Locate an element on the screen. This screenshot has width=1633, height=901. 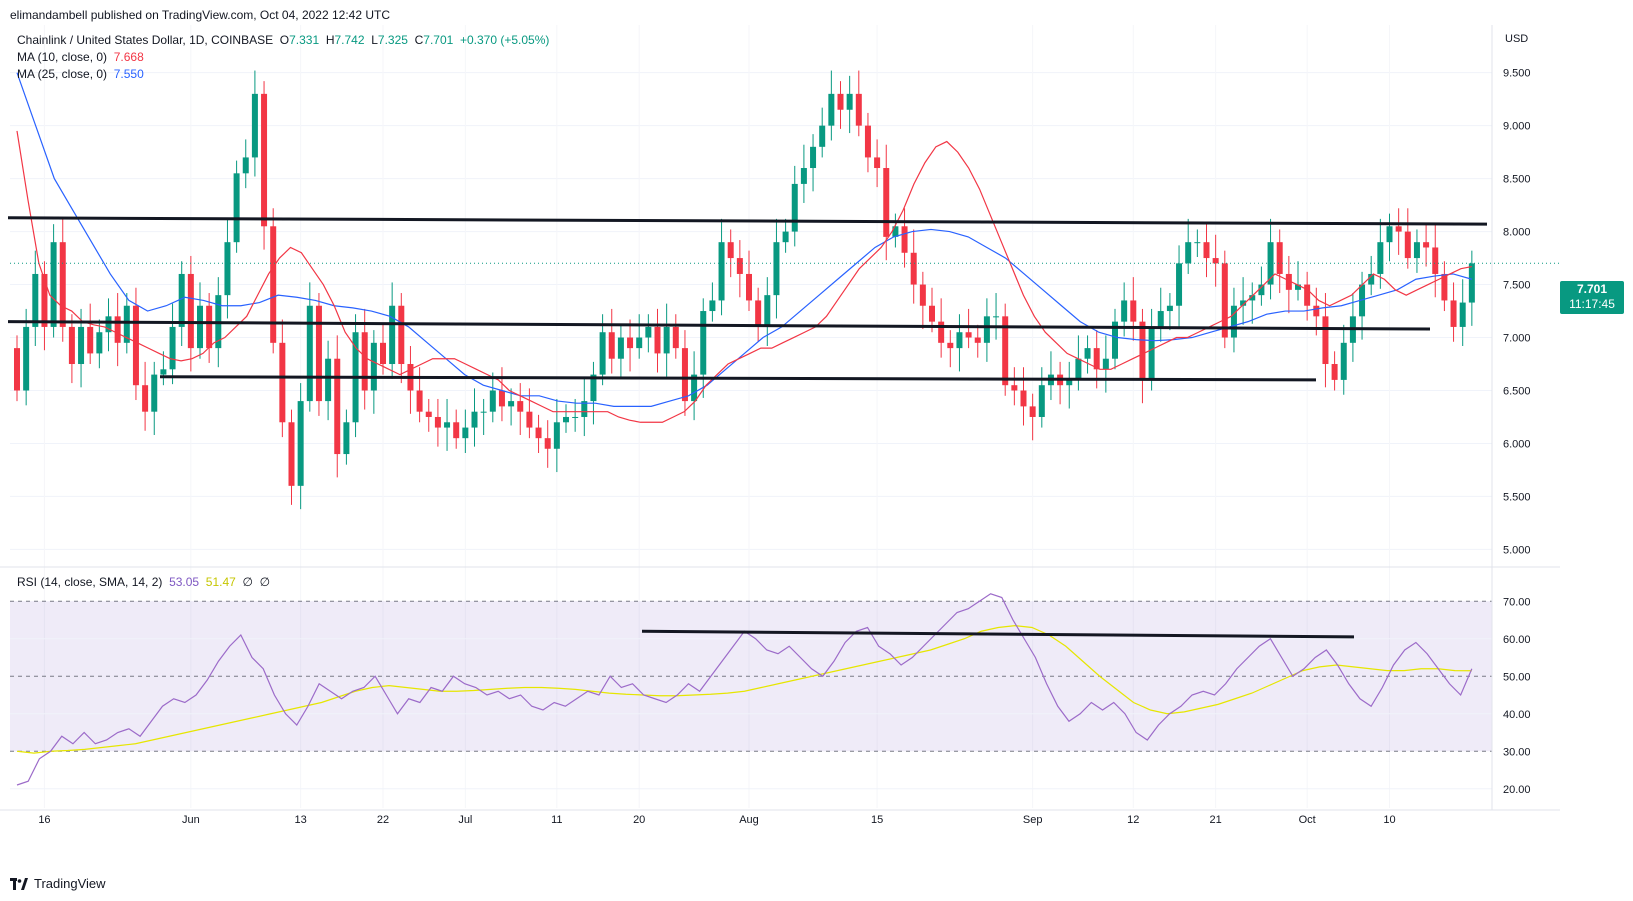
rsi-axis: 20.00 30.00 40.00 50.00 60.00 70.00 is located at coordinates (1517, 696).